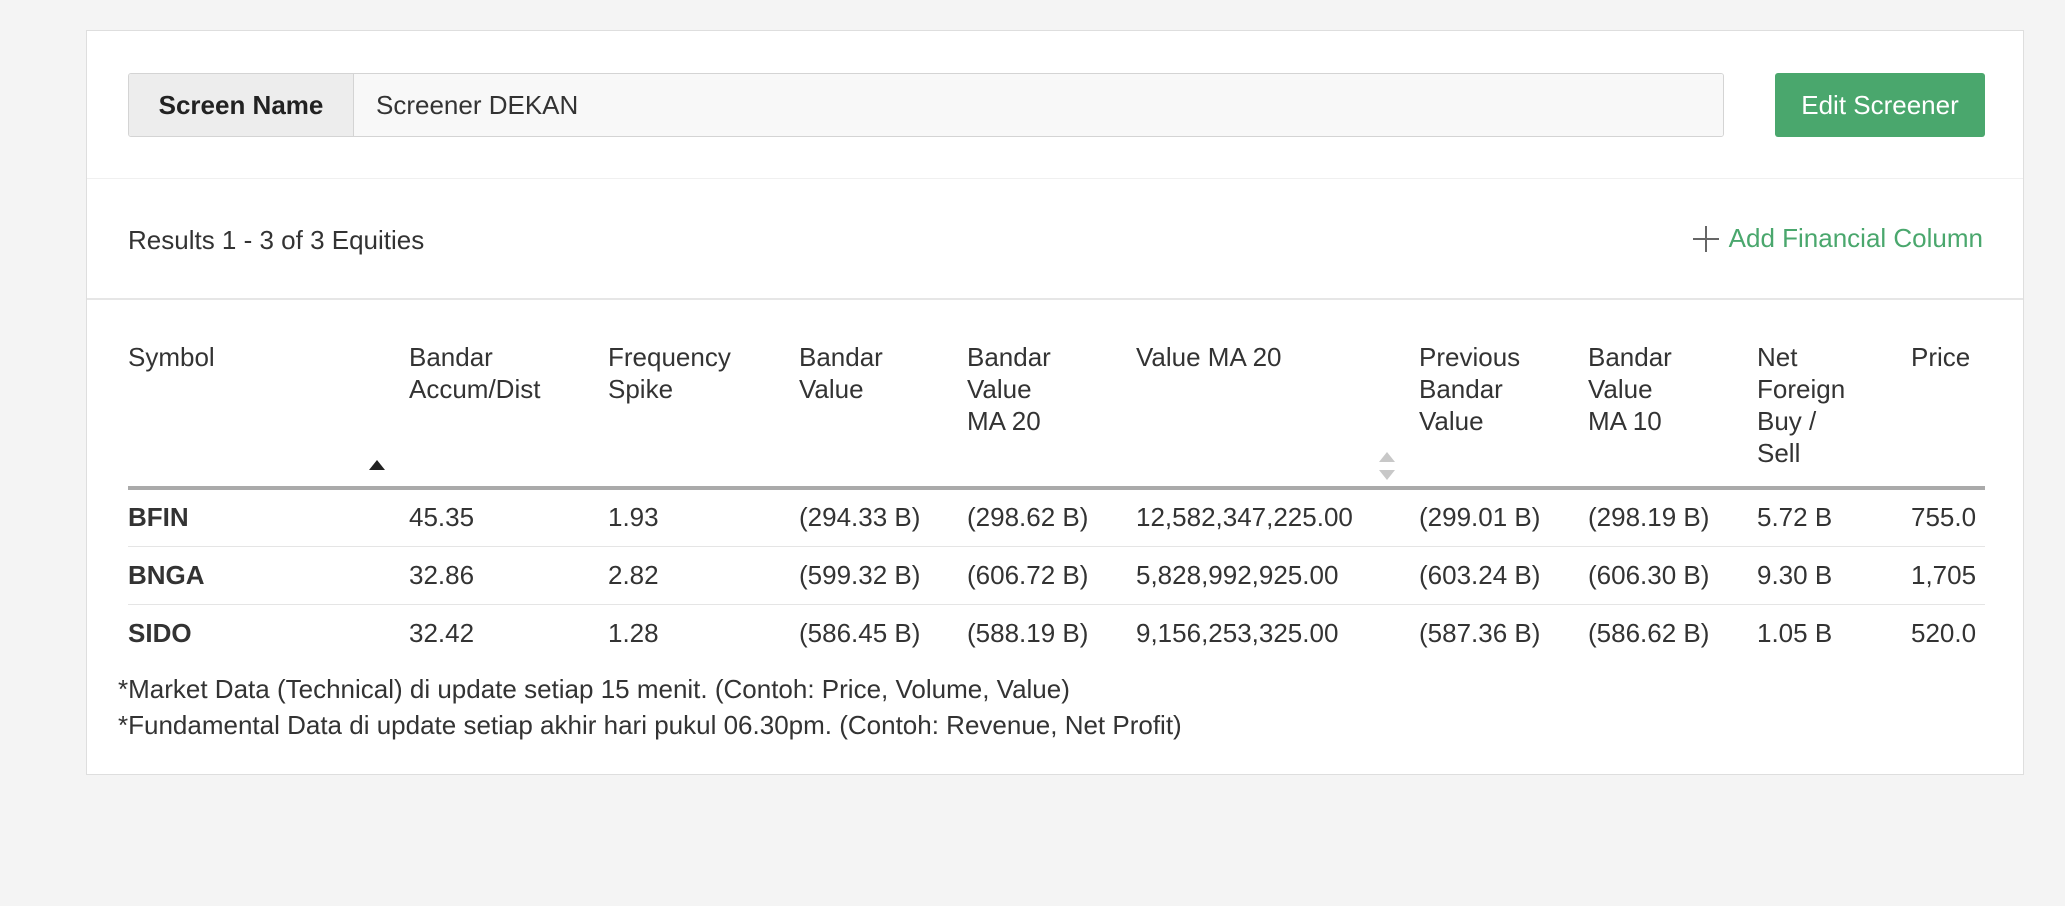  Describe the element at coordinates (1277, 632) in the screenshot. I see `table-cell: 9,156,253,325.00` at that location.